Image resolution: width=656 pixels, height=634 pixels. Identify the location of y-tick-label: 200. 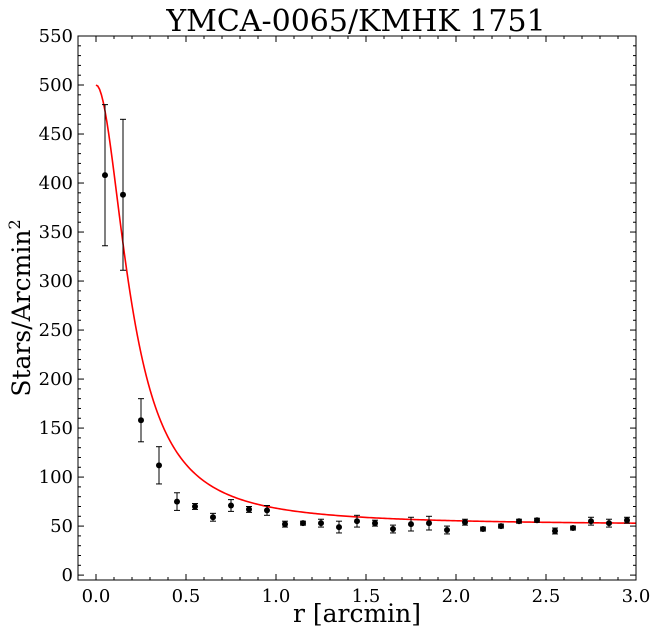
(56, 379).